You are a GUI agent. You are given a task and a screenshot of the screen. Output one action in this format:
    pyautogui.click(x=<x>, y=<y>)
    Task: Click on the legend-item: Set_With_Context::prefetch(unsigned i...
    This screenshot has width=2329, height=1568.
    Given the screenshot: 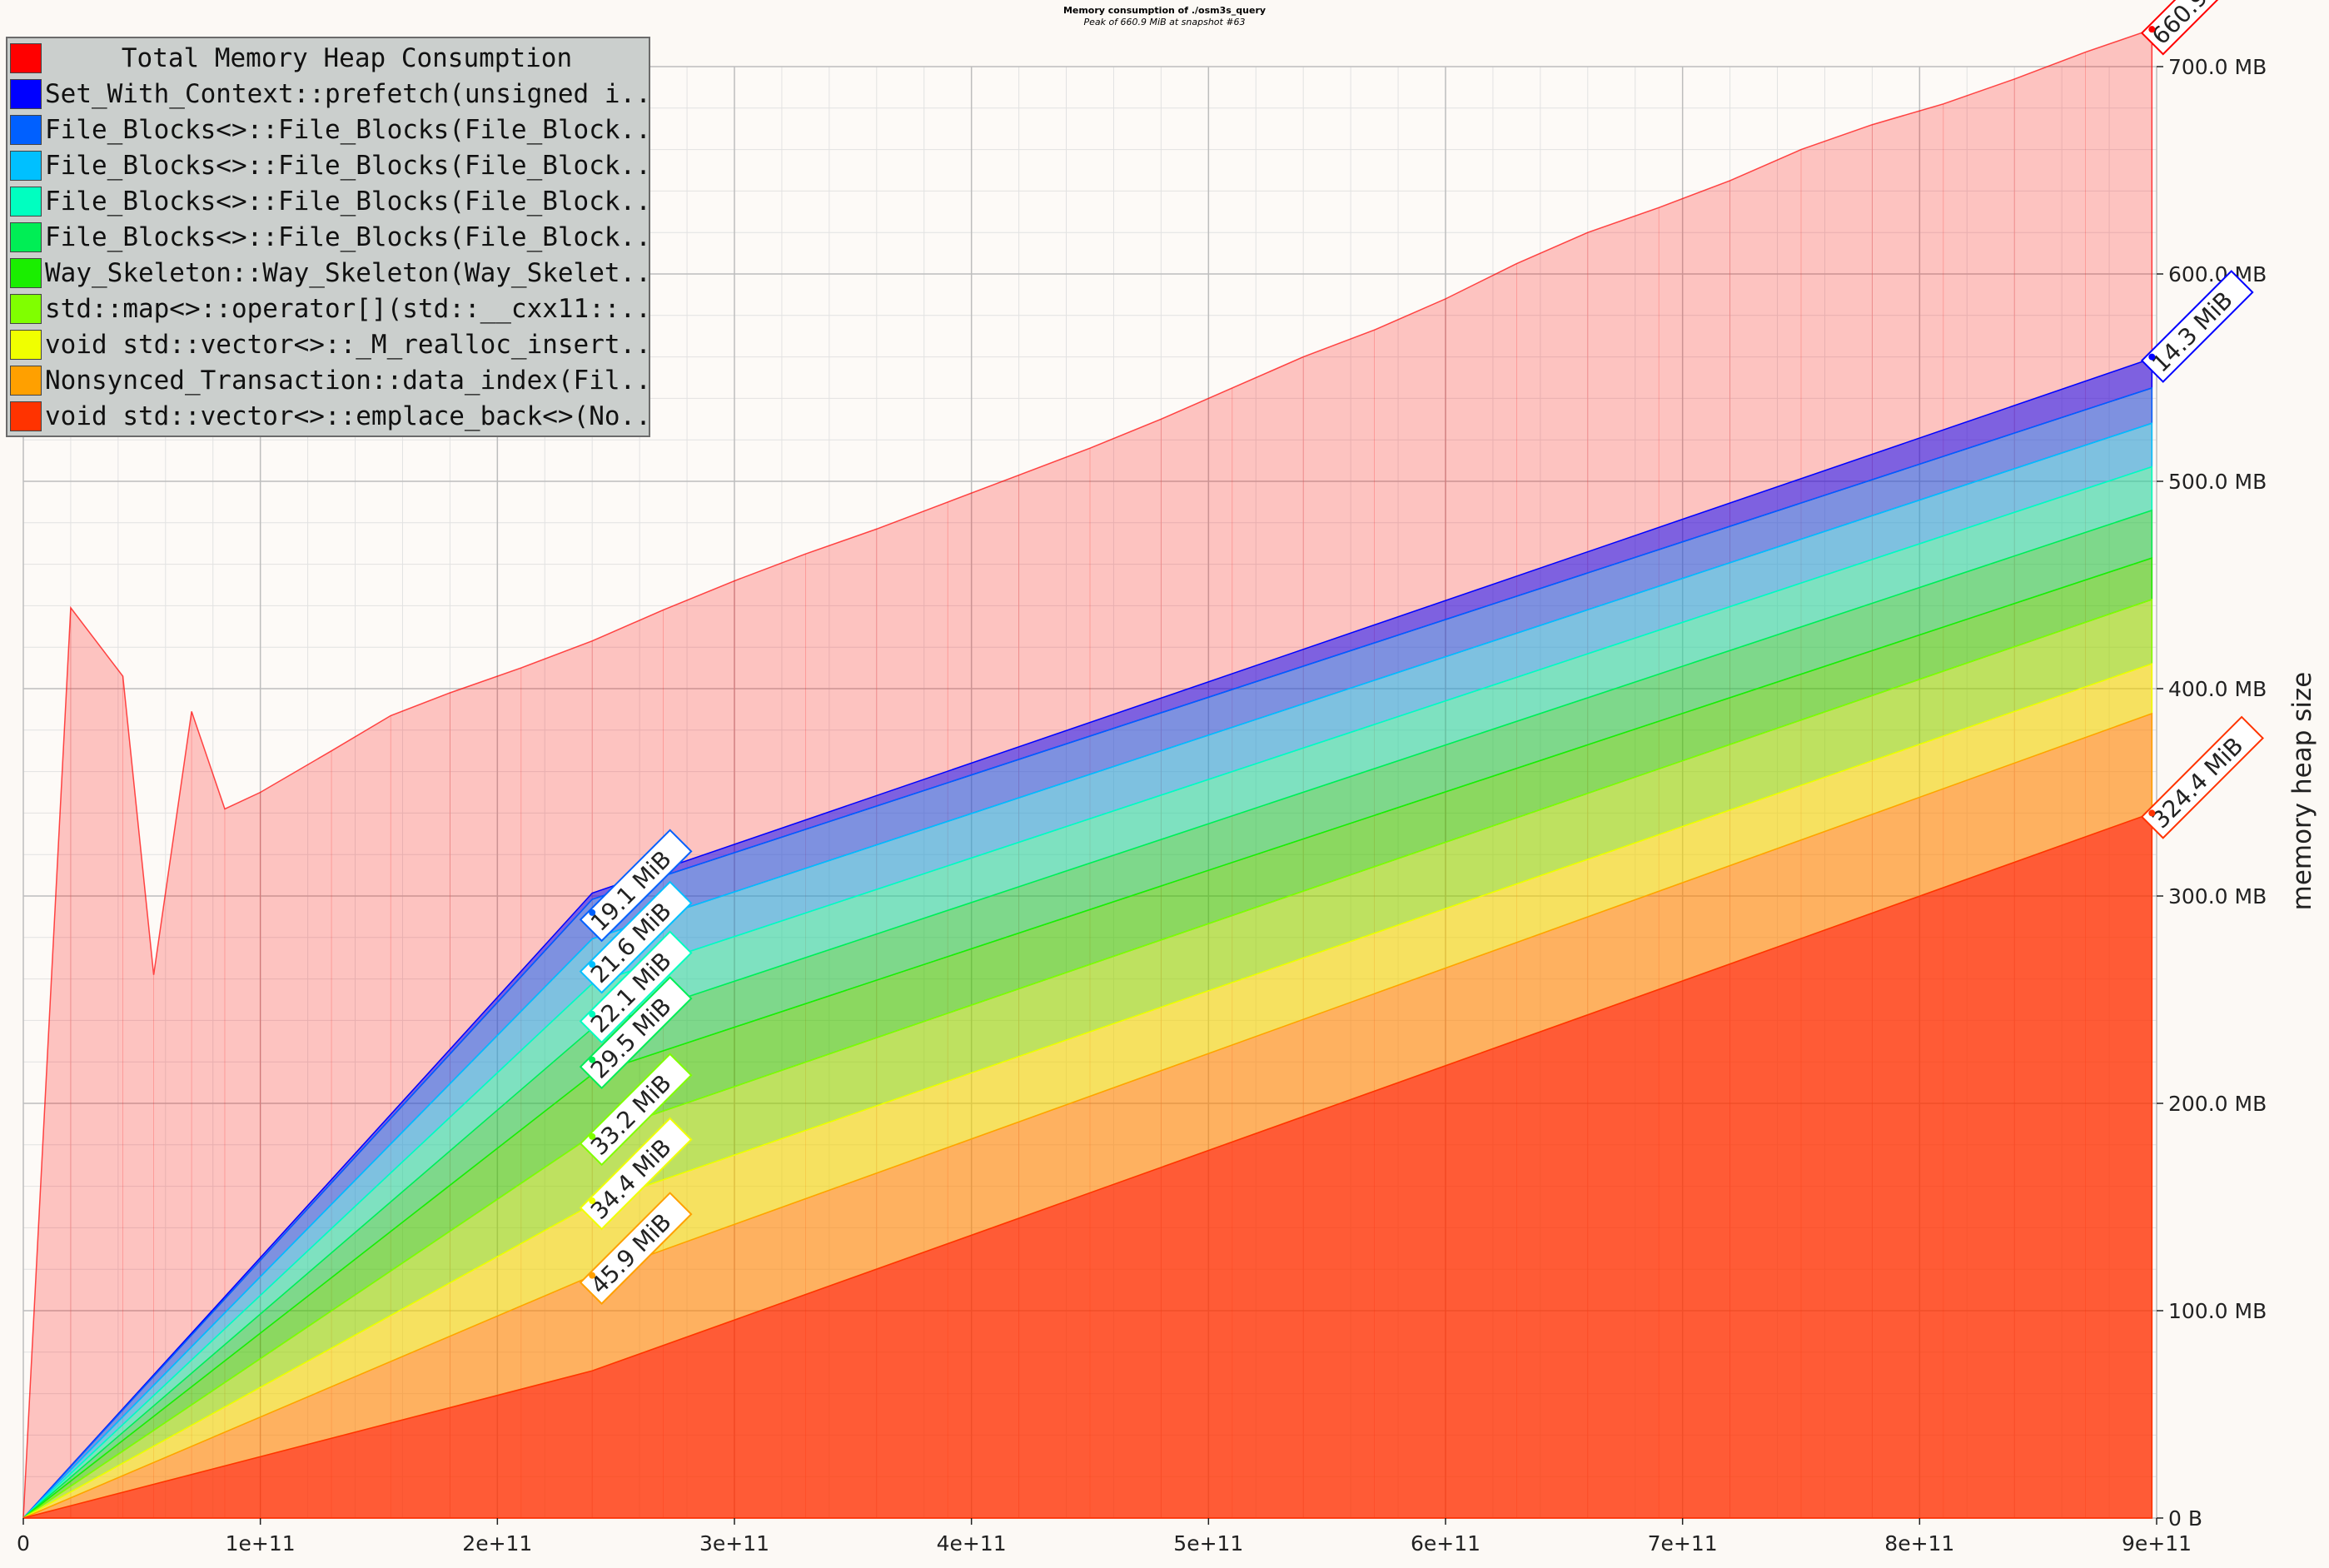 What is the action you would take?
    pyautogui.click(x=328, y=94)
    